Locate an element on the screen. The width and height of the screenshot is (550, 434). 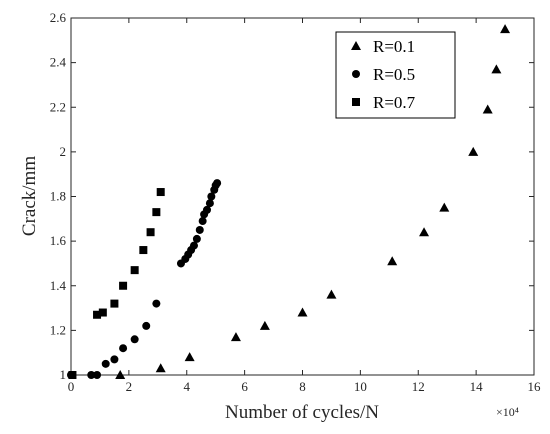
series-circle is located at coordinates (144, 279).